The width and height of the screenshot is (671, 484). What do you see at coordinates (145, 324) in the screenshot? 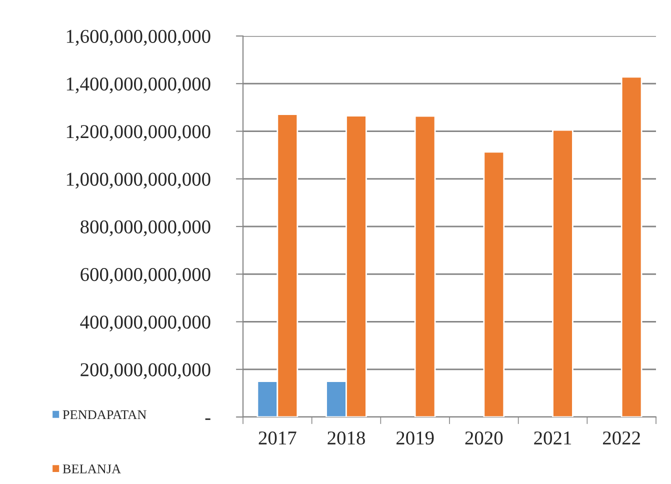
I see `y-tick-label: 400,000,000,000` at bounding box center [145, 324].